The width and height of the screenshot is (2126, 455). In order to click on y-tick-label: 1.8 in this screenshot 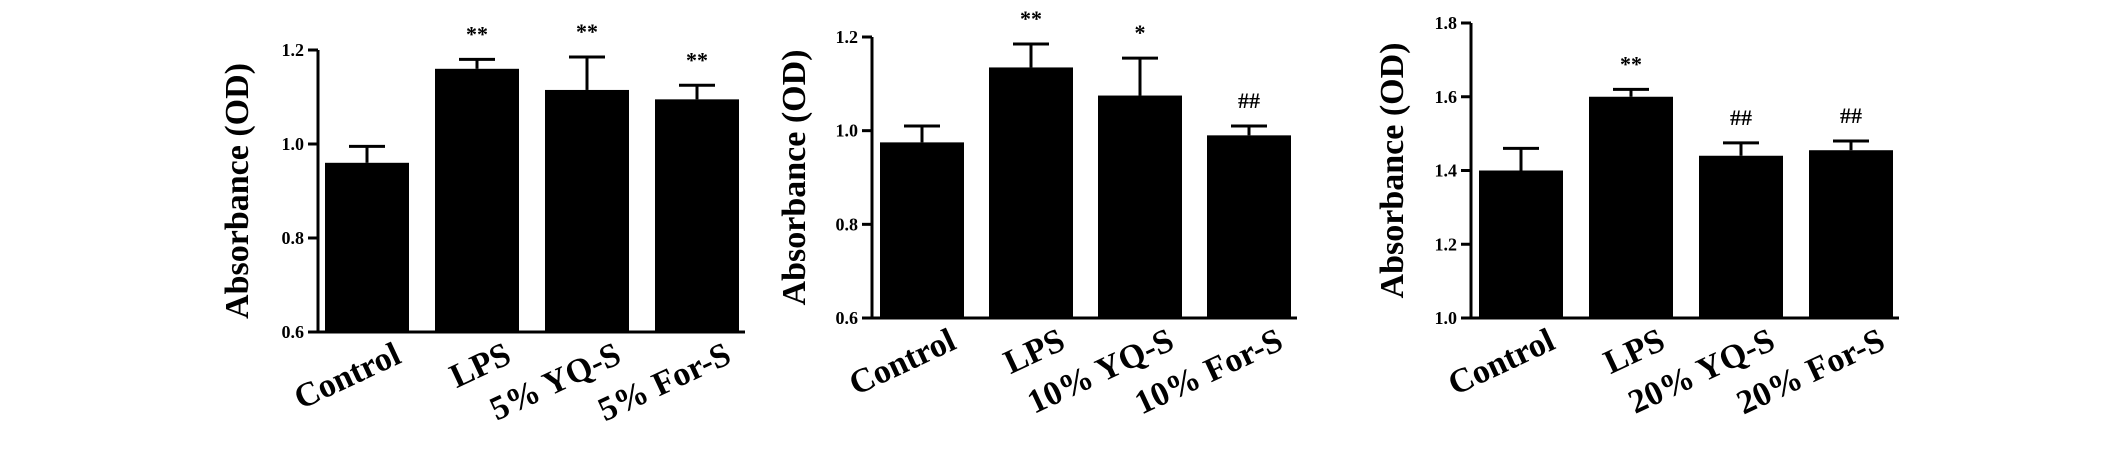, I will do `click(1446, 23)`.